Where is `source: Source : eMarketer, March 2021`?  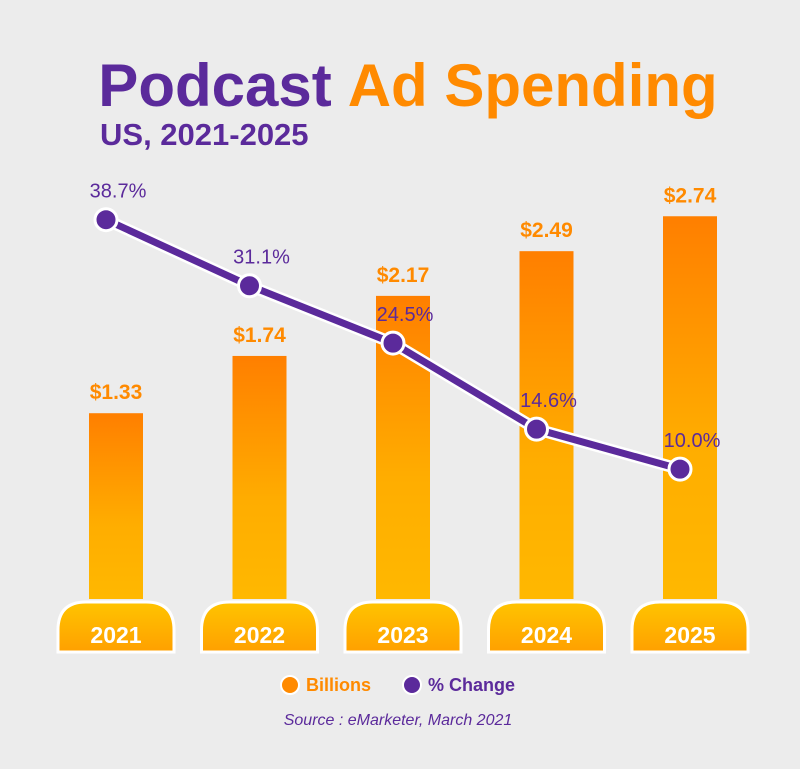
source: Source : eMarketer, March 2021 is located at coordinates (398, 720).